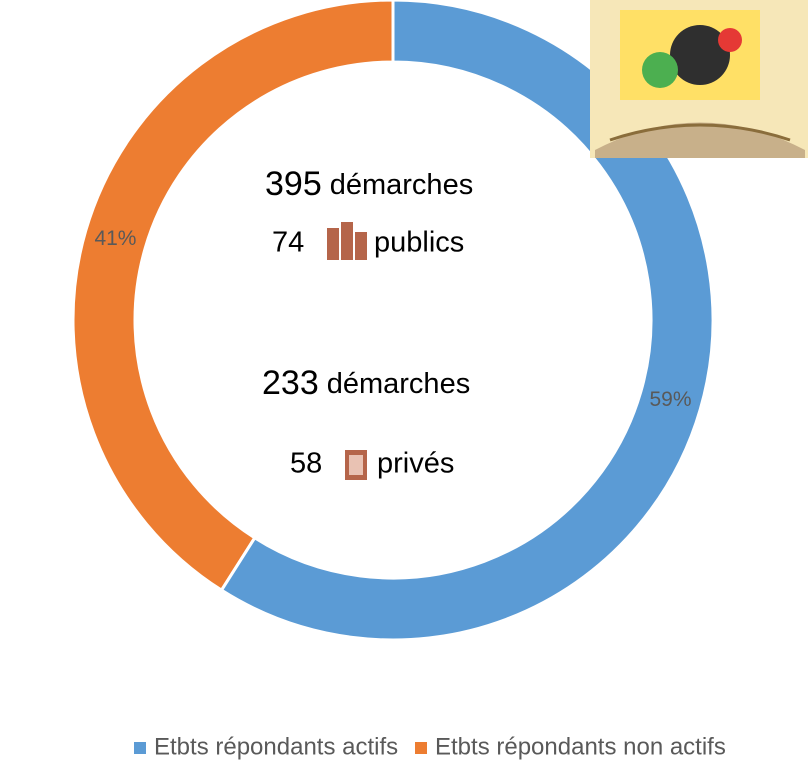 This screenshot has width=808, height=761. I want to click on decorative-image, so click(699, 79).